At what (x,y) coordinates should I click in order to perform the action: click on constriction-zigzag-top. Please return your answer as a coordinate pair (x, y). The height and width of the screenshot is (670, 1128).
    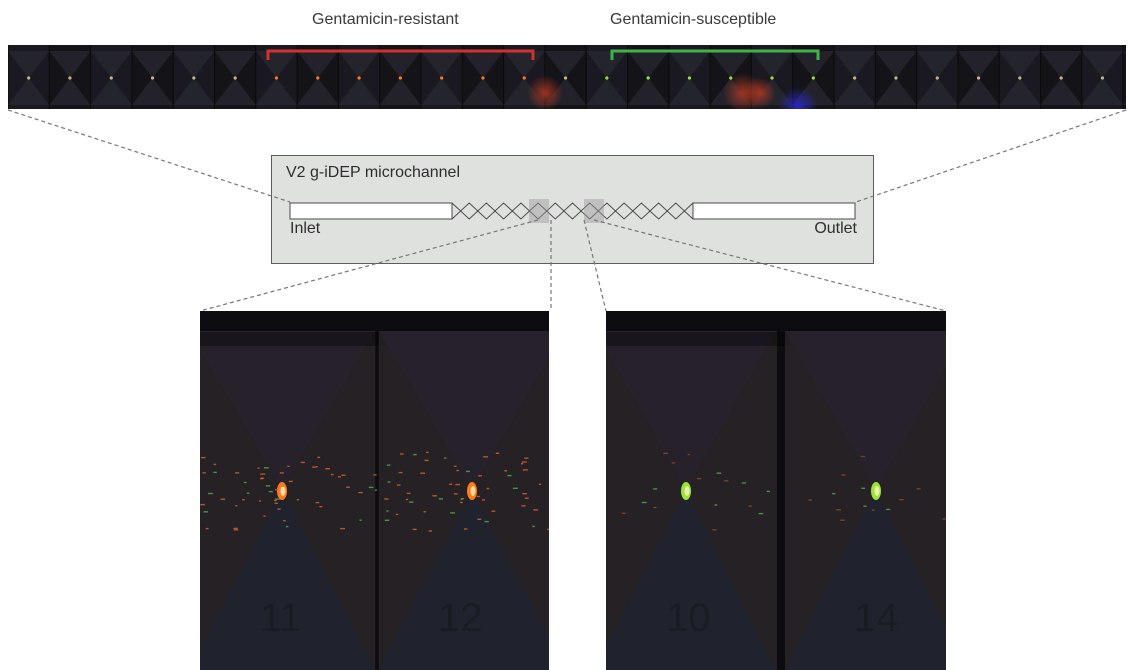
    Looking at the image, I should click on (572, 207).